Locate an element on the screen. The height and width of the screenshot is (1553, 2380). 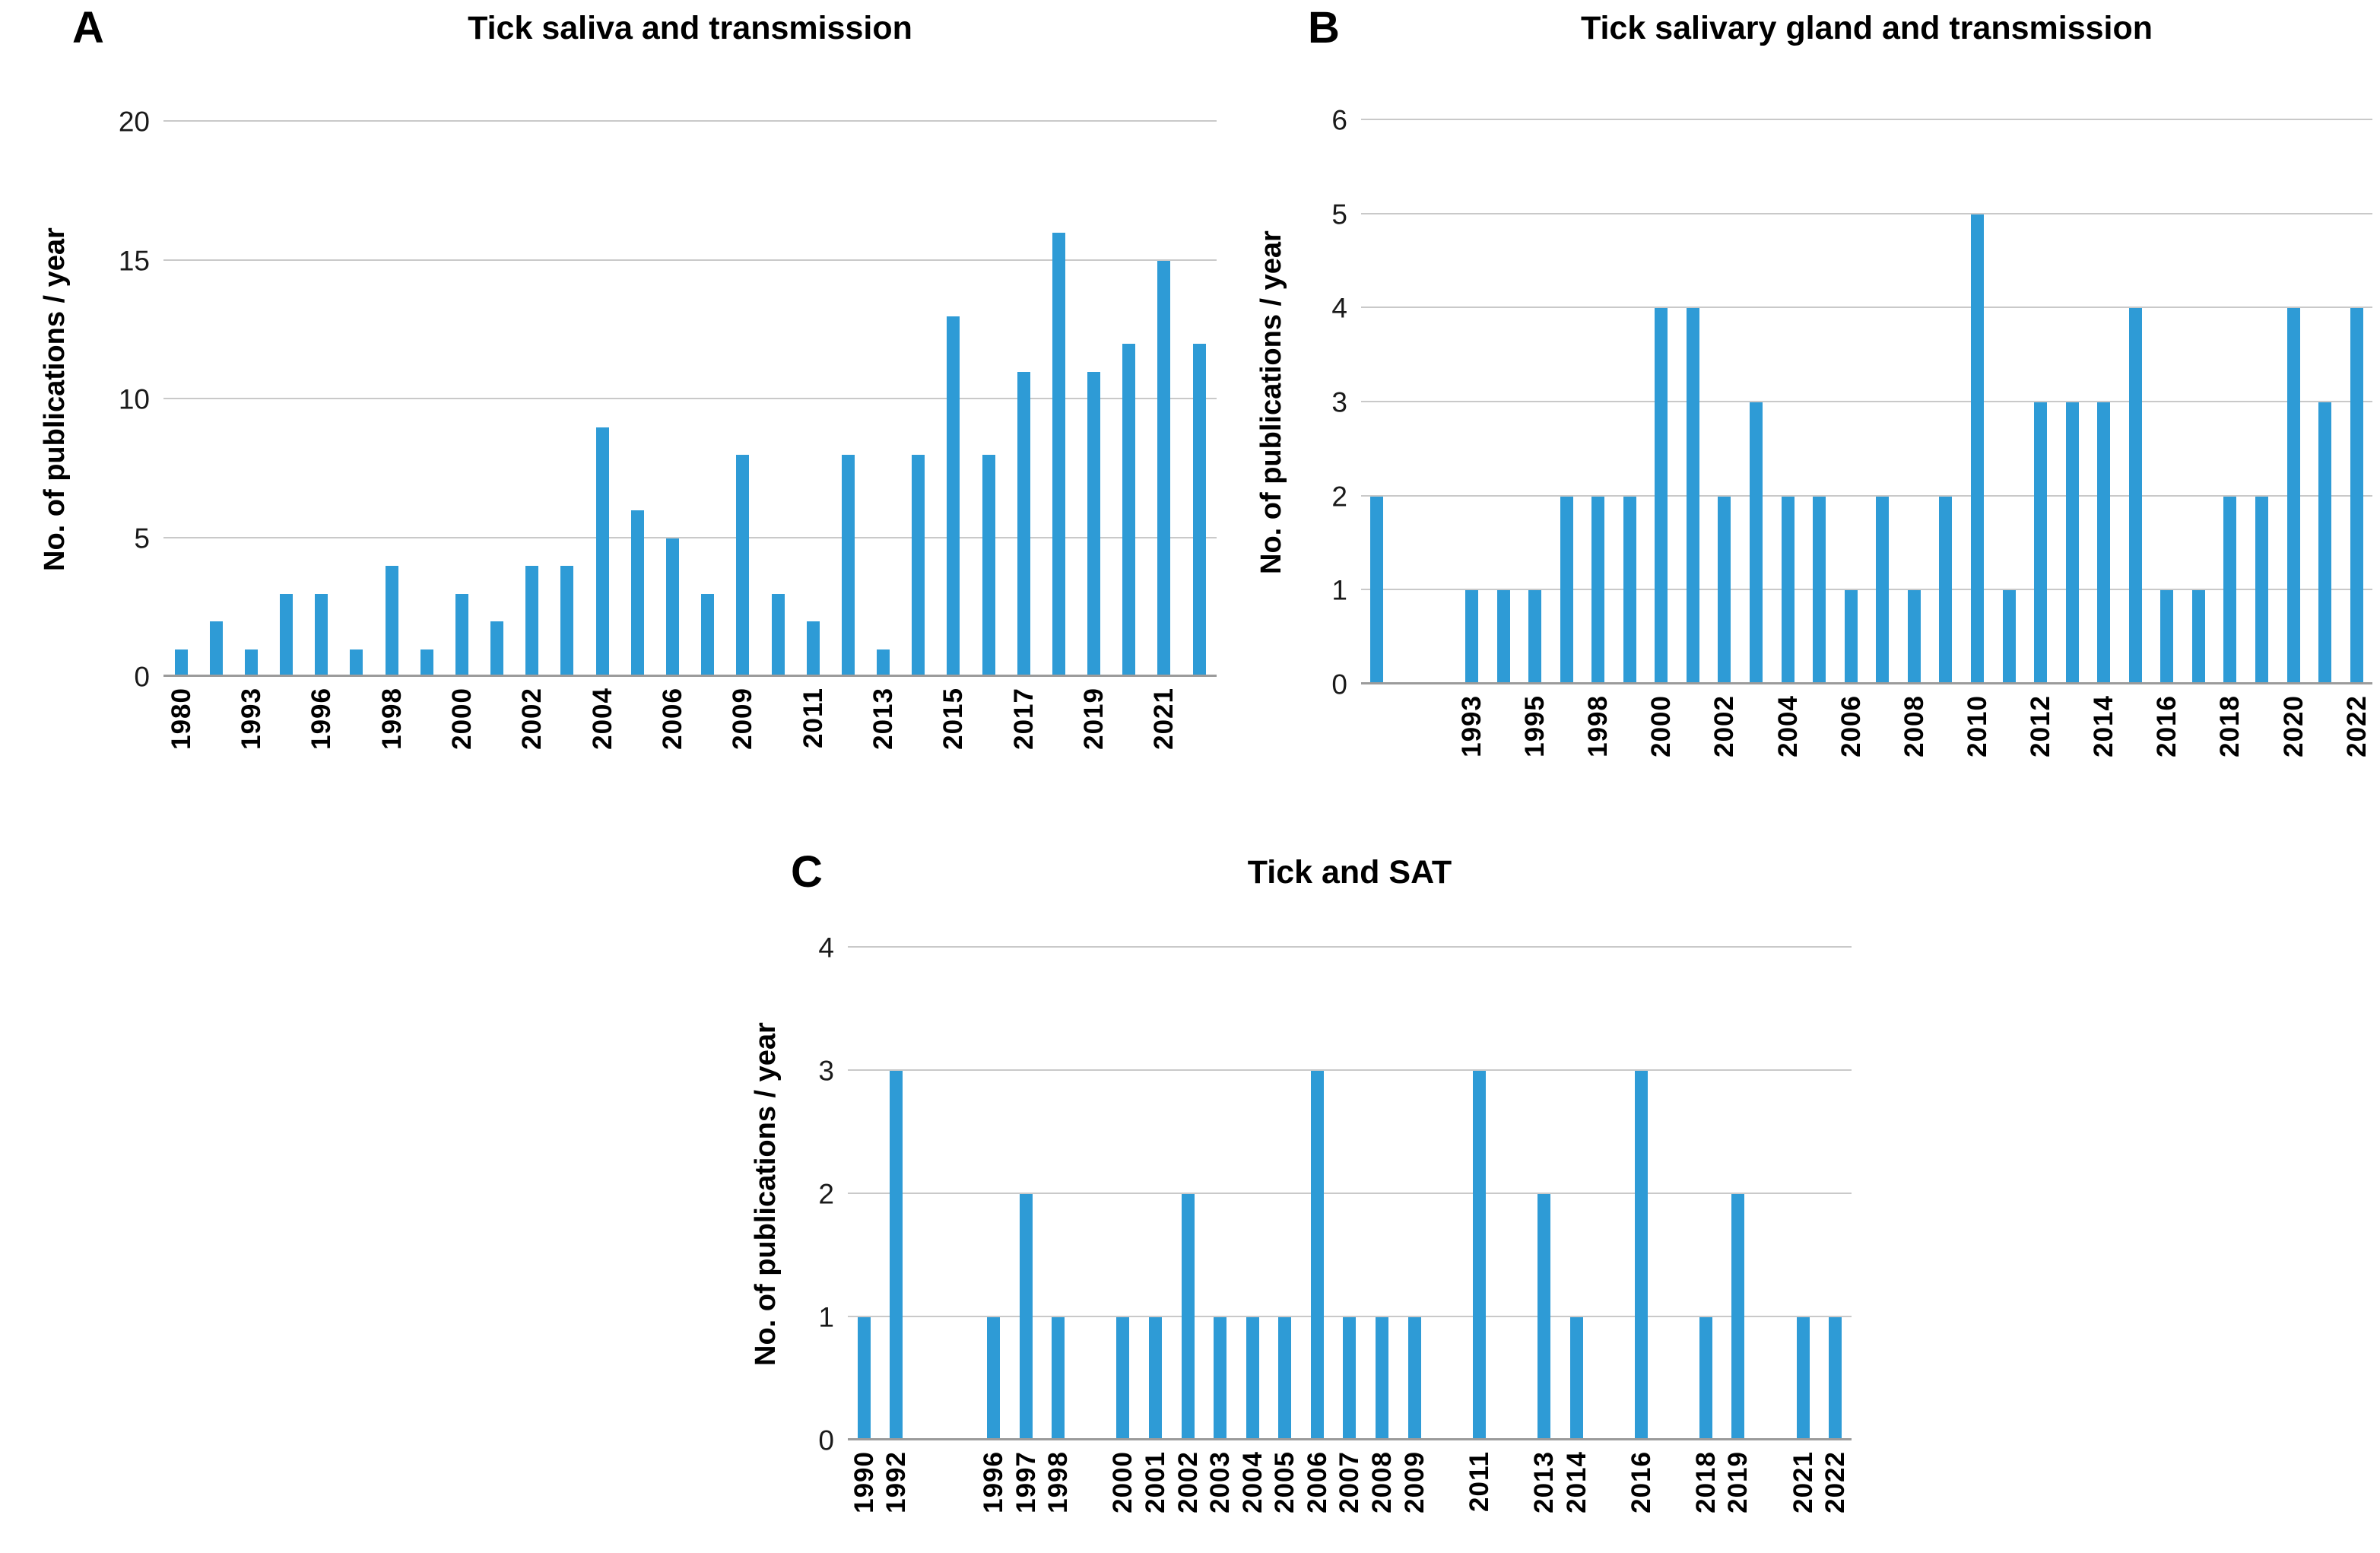
x-tick-label: 1993 is located at coordinates (251, 719).